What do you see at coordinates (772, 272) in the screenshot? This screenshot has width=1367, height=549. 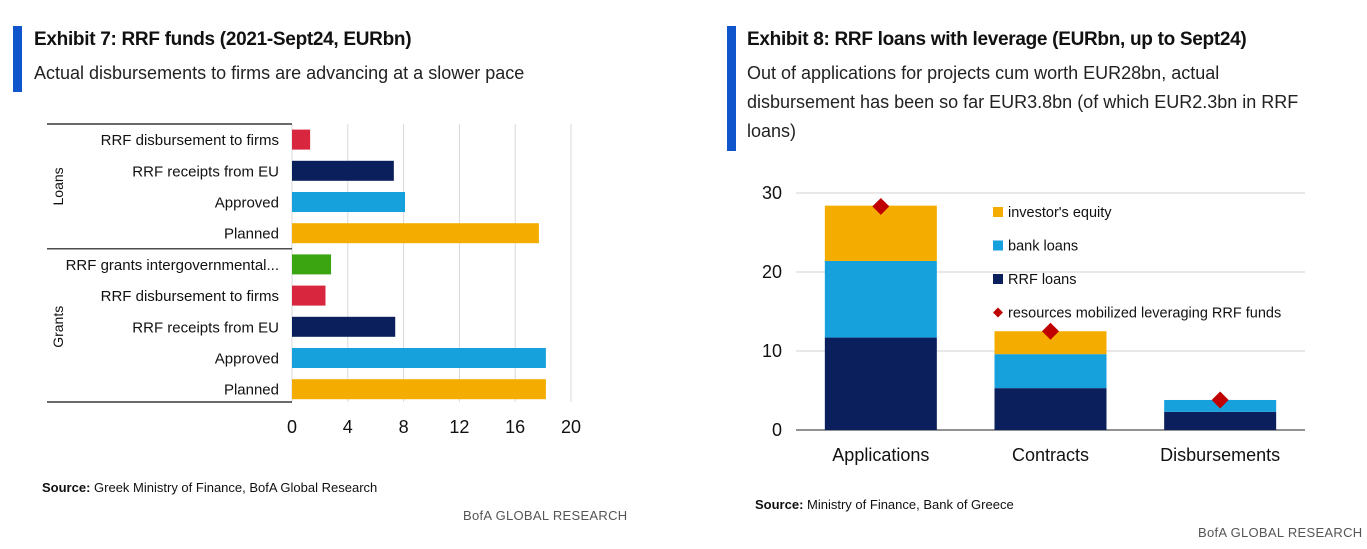 I see `y-tick-label: 20` at bounding box center [772, 272].